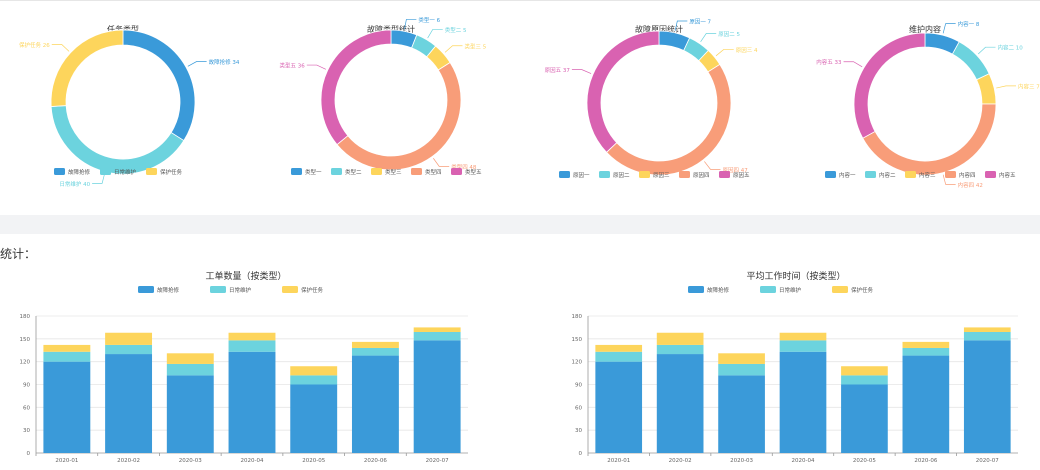  Describe the element at coordinates (393, 172) in the screenshot. I see `legend-label: 类型三` at that location.